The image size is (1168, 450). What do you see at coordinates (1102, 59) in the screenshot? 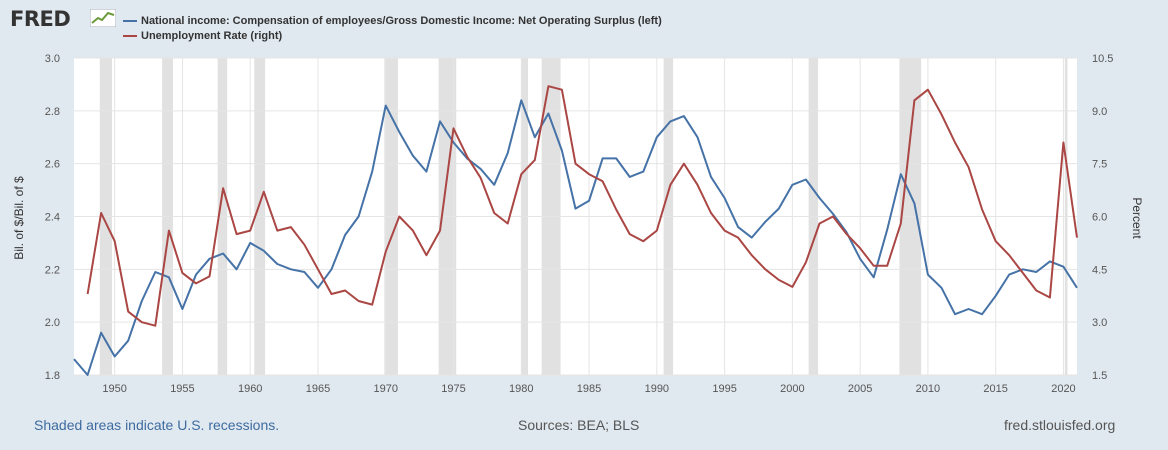
I see `y-right-tick-label: 10.5` at bounding box center [1102, 59].